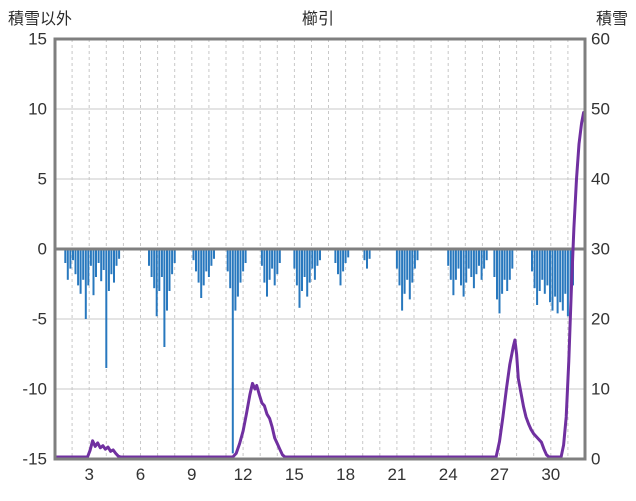  I want to click on x-axis-tick-label: 3, so click(89, 474).